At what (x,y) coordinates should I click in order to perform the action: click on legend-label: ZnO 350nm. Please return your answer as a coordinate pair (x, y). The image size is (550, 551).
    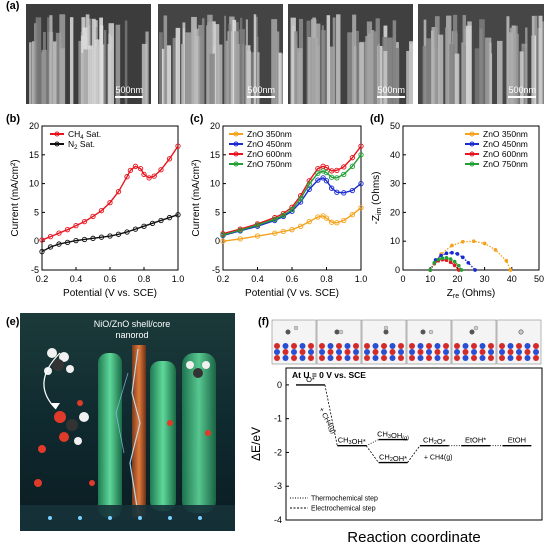
    Looking at the image, I should click on (269, 134).